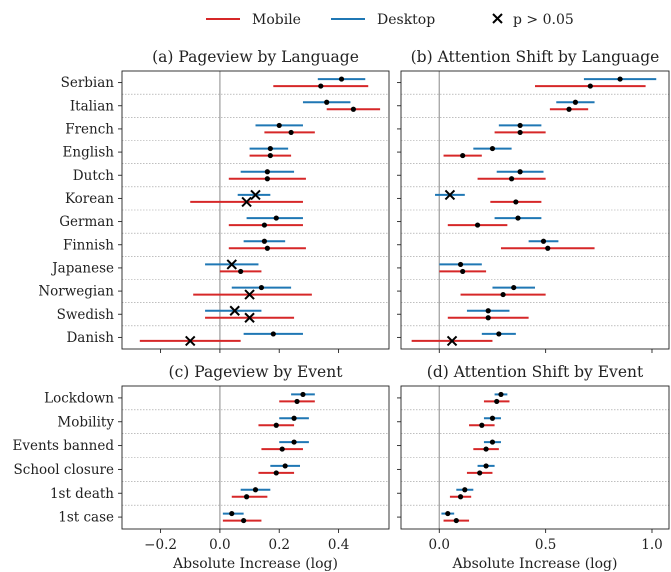 Image resolution: width=671 pixels, height=572 pixels. What do you see at coordinates (543, 20) in the screenshot?
I see `legend-label: p > 0.05` at bounding box center [543, 20].